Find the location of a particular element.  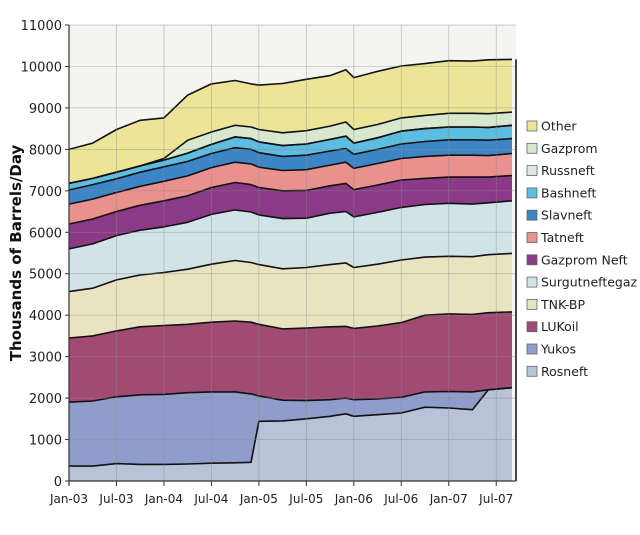

legend-label: Surgutneftegaz is located at coordinates (589, 282).